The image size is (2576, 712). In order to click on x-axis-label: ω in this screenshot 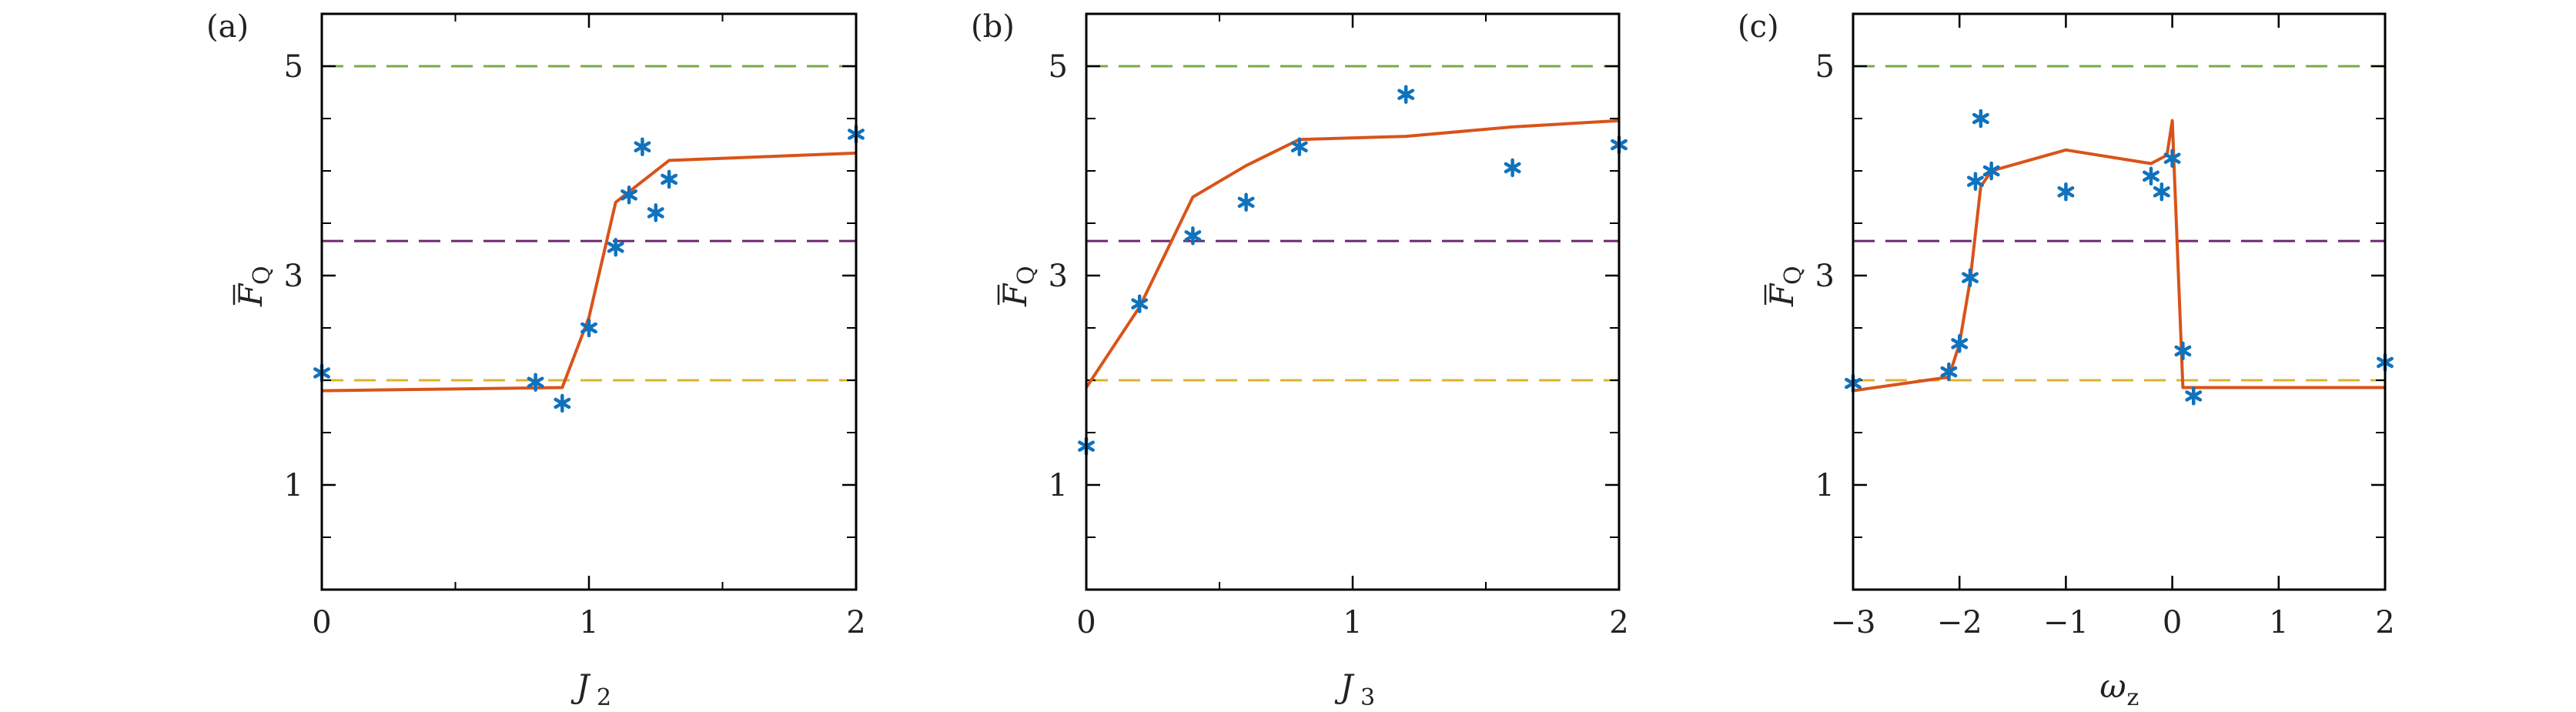, I will do `click(2113, 686)`.